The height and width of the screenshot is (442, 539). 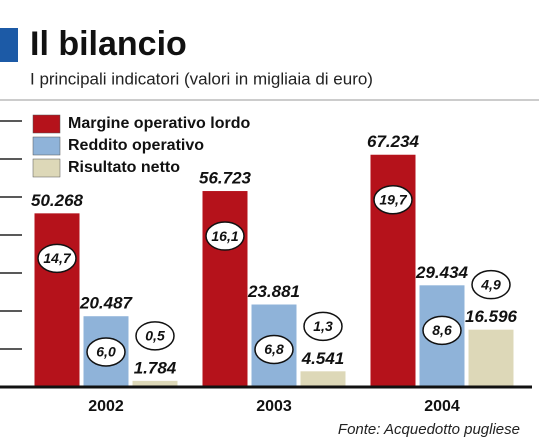 What do you see at coordinates (225, 178) in the screenshot?
I see `value-label: 56.723` at bounding box center [225, 178].